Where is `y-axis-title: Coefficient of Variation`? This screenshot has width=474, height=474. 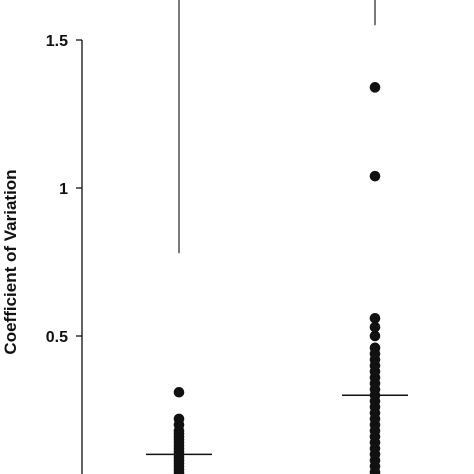 y-axis-title: Coefficient of Variation is located at coordinates (10, 261).